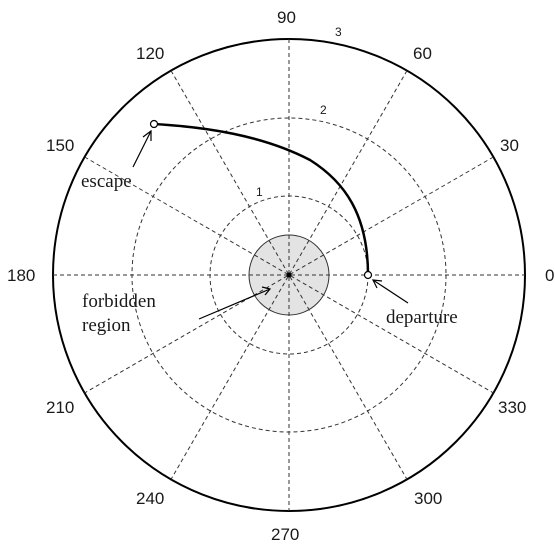 Image resolution: width=555 pixels, height=551 pixels. What do you see at coordinates (60, 145) in the screenshot?
I see `angle-label-150: 150` at bounding box center [60, 145].